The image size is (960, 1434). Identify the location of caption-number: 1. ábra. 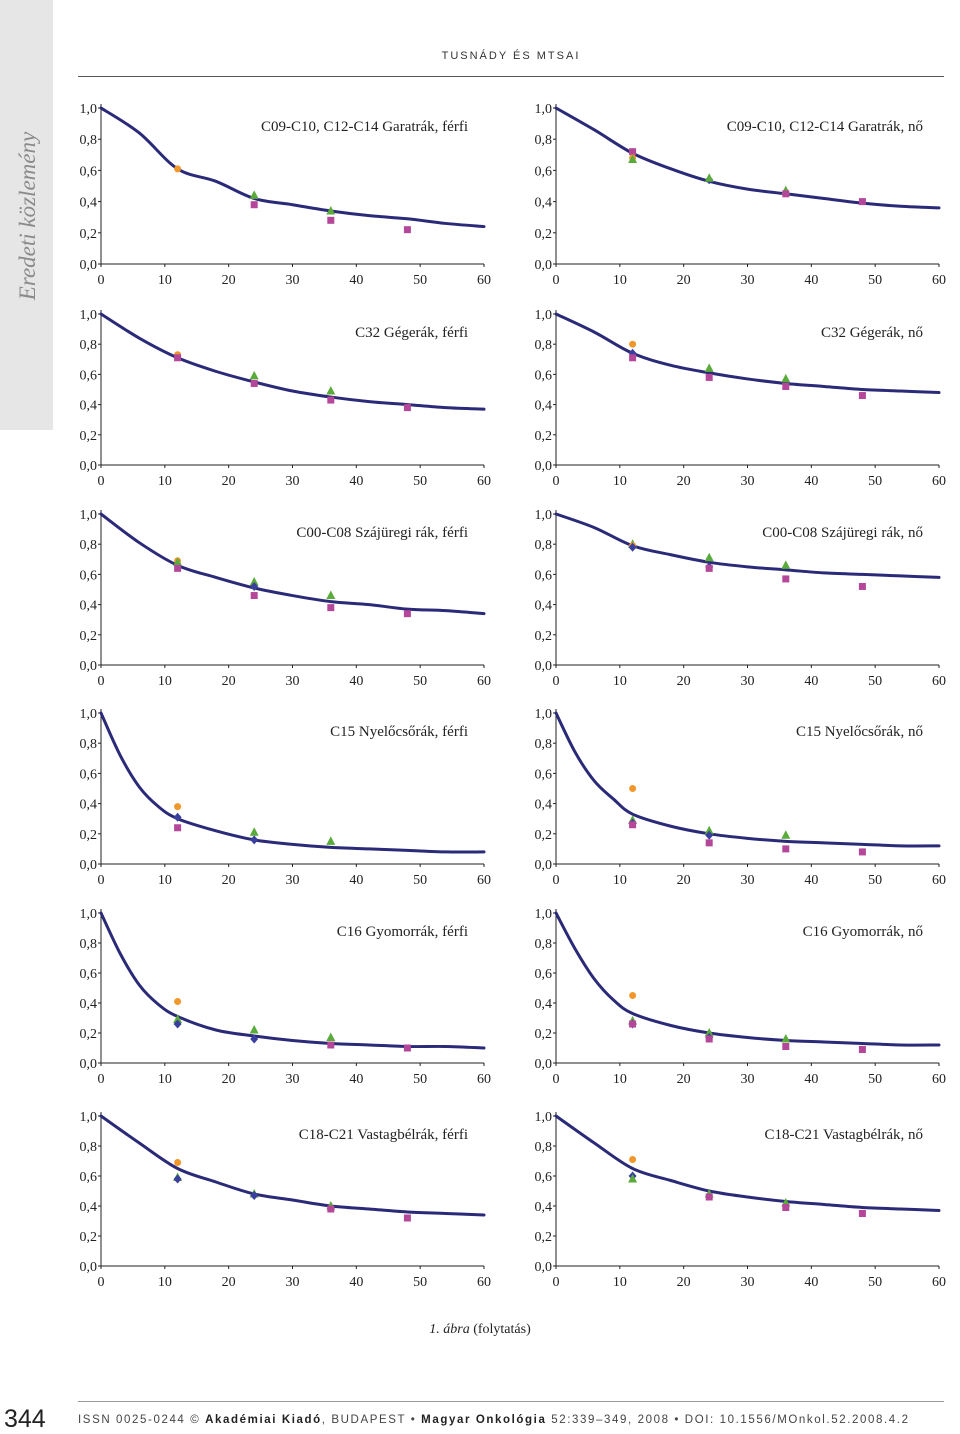
(449, 1329).